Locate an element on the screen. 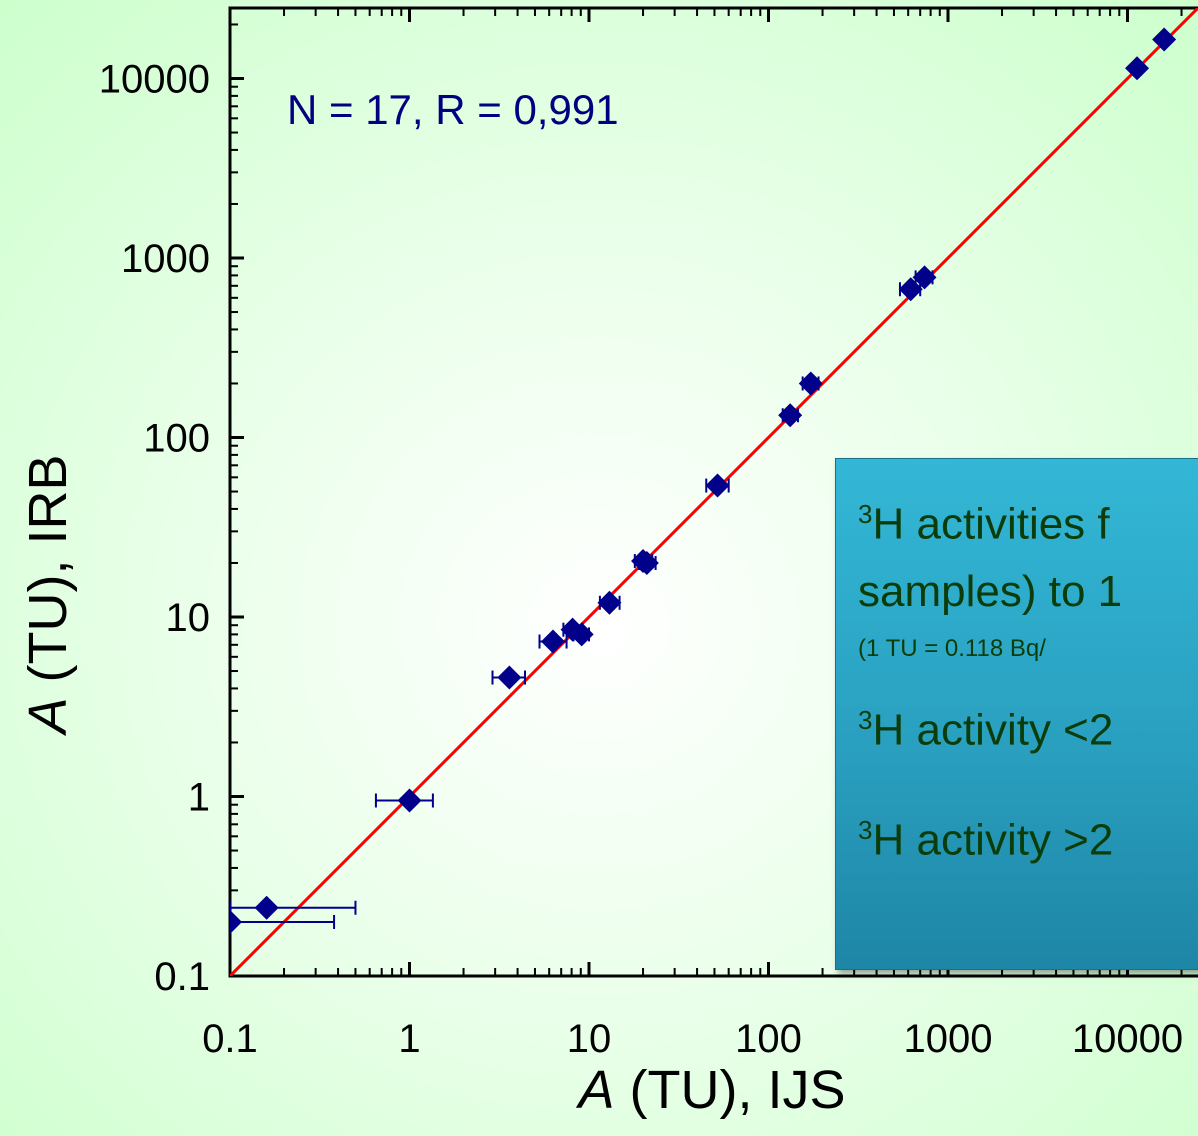  info-line-1: 3H activities f is located at coordinates (984, 524).